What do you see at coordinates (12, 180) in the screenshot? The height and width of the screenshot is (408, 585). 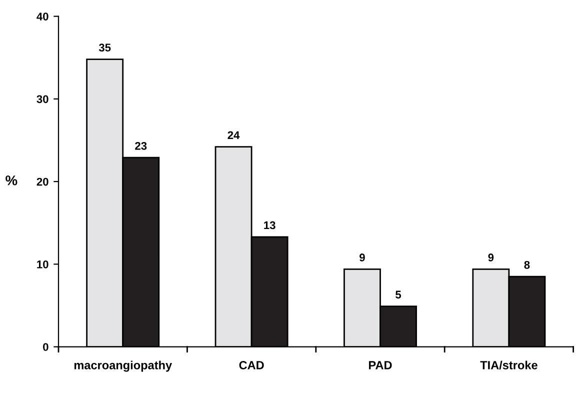 I see `y-axis-title: %` at bounding box center [12, 180].